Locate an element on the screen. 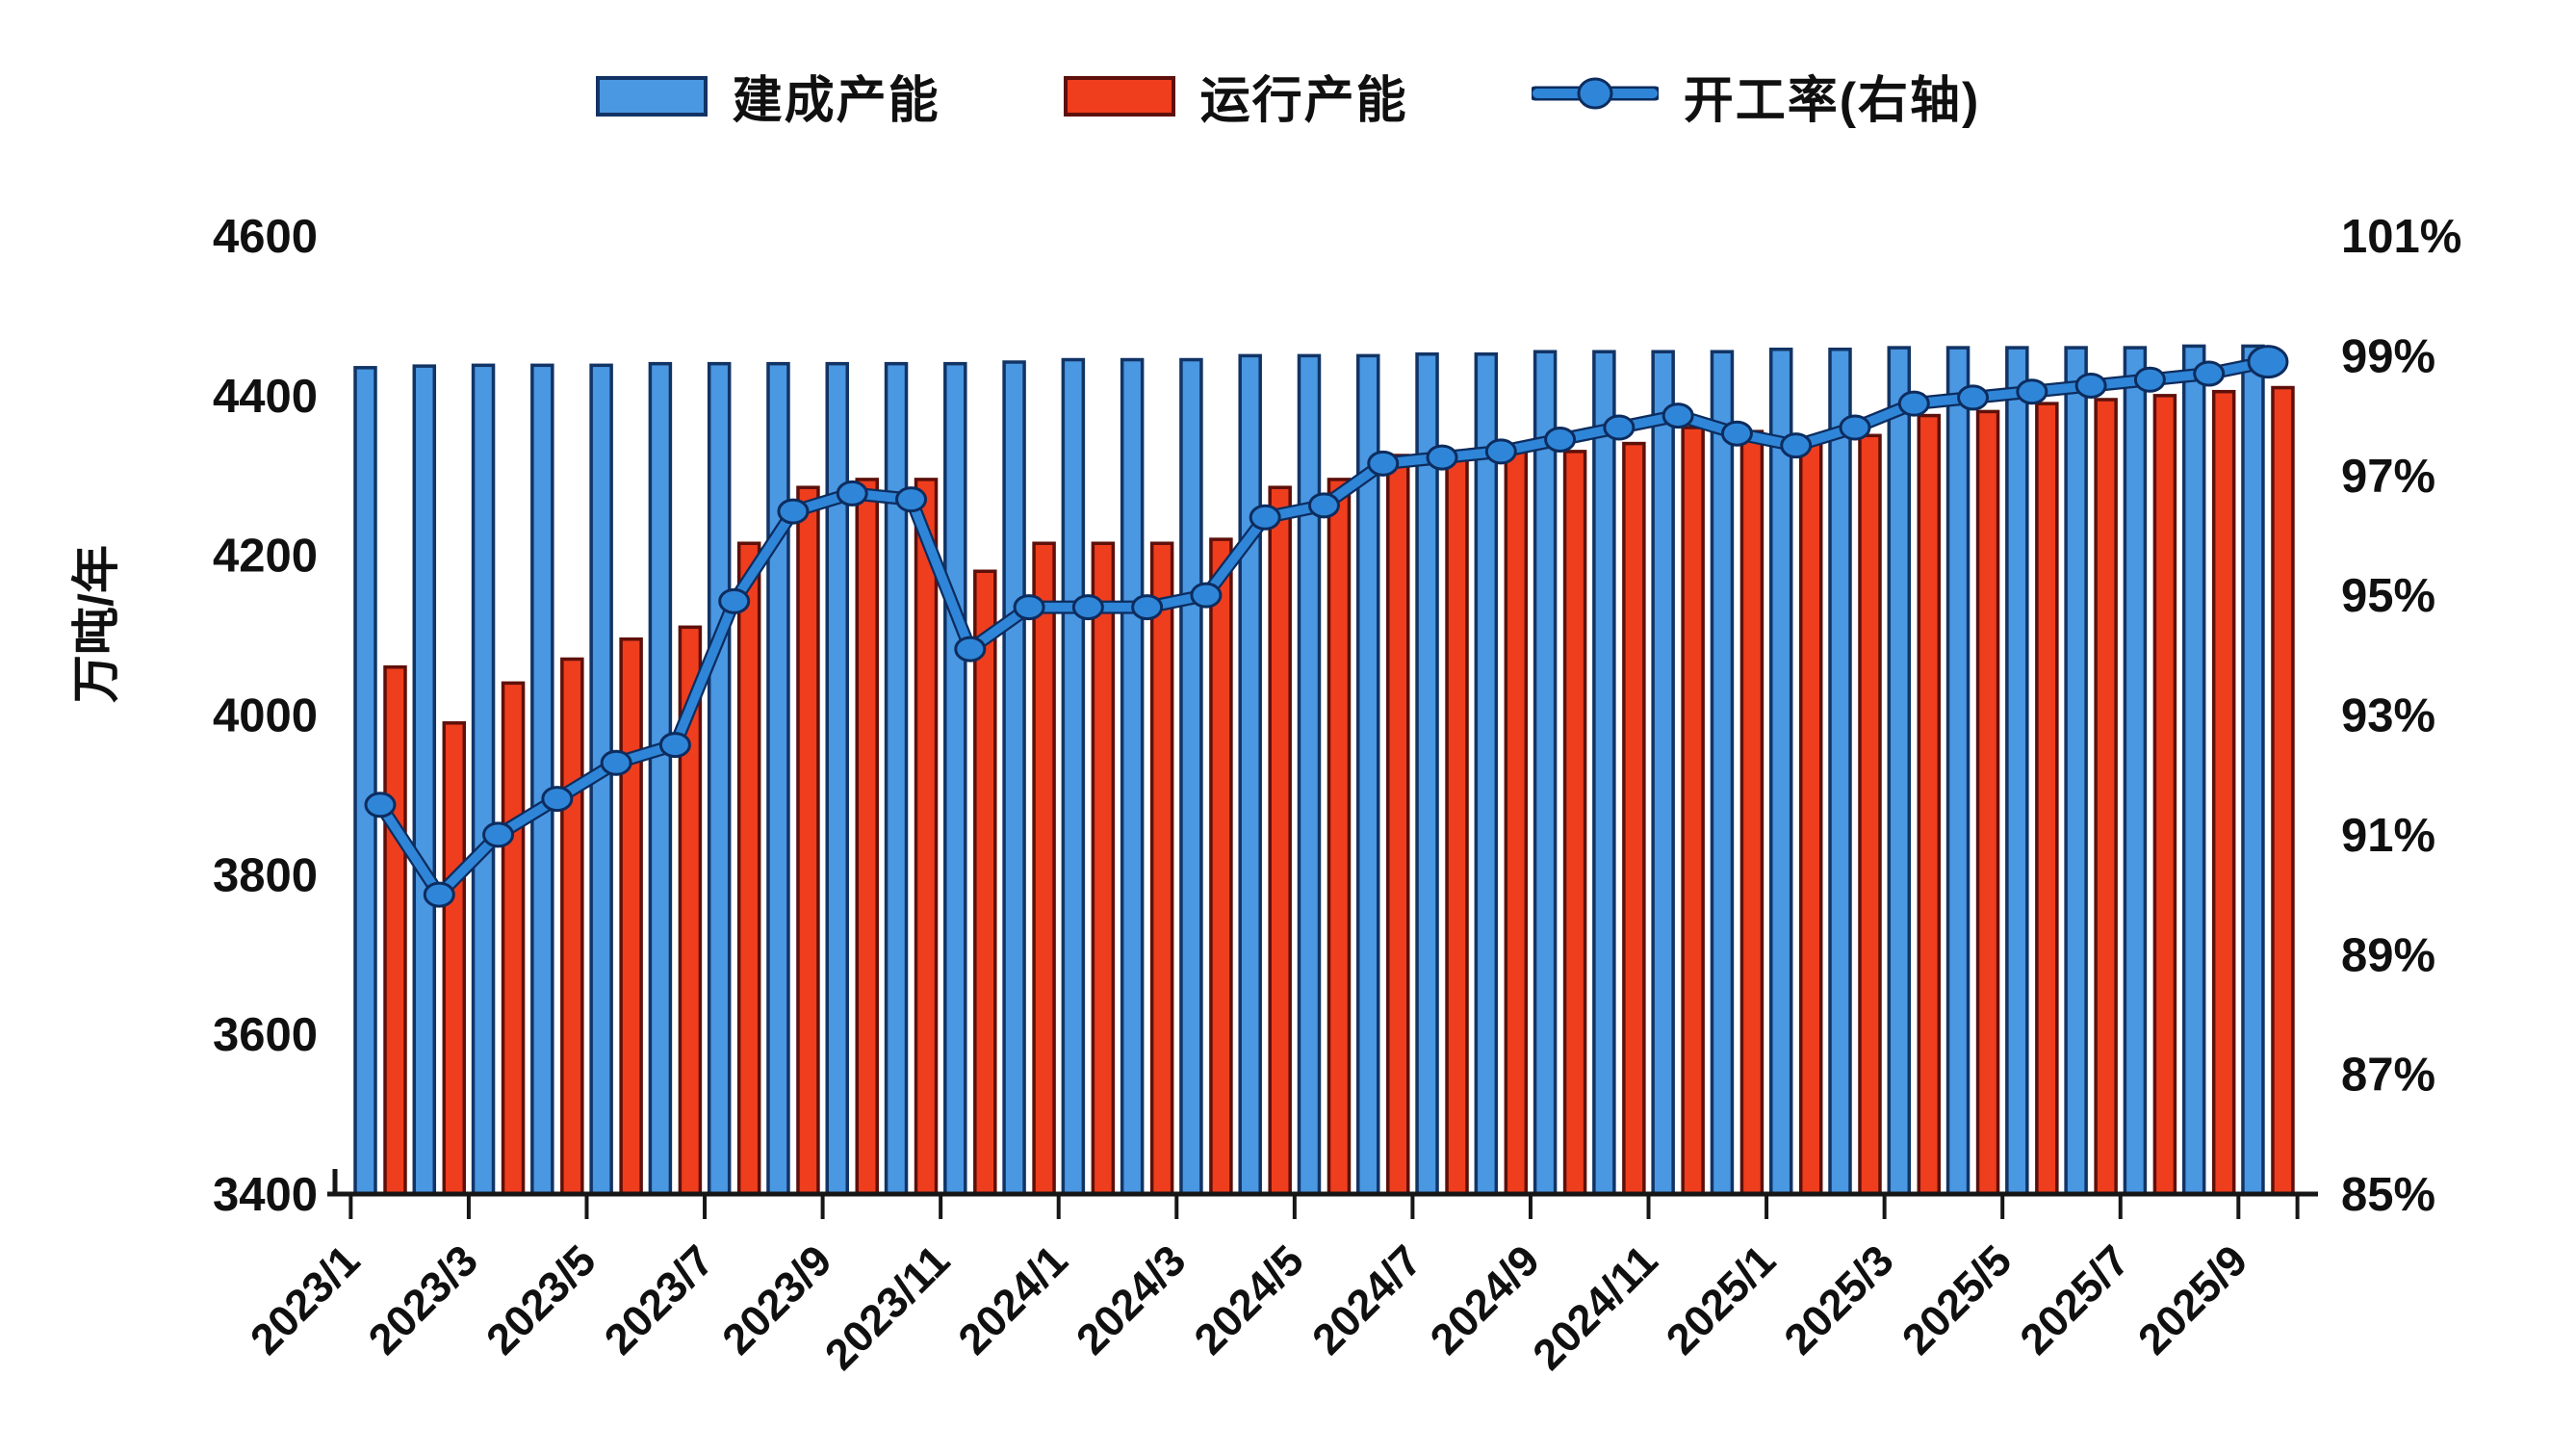 The image size is (2576, 1429). svg-text: 3400 is located at coordinates (265, 1195).